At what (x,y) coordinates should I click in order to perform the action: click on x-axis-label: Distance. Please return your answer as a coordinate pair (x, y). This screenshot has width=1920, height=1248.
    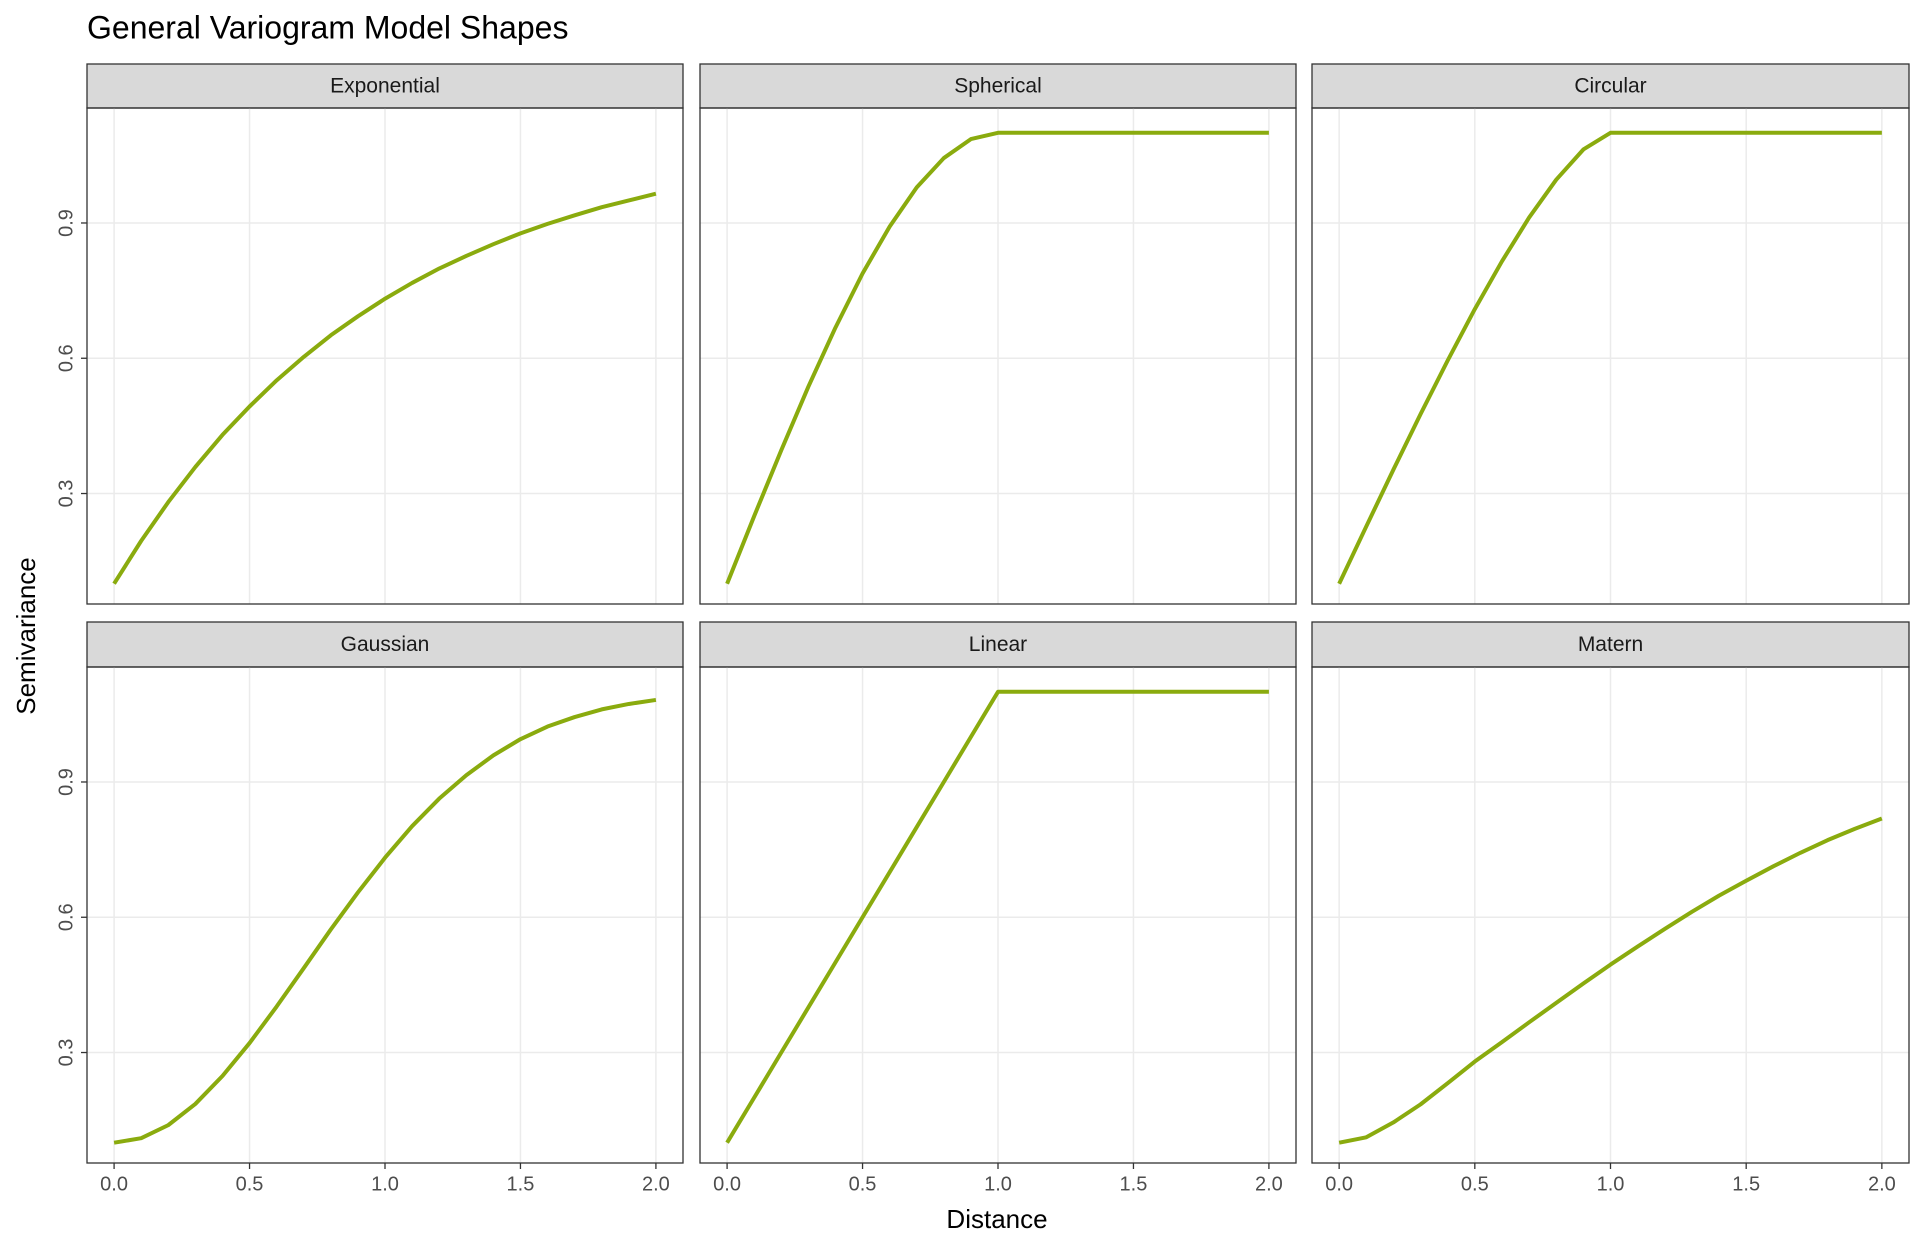
    Looking at the image, I should click on (996, 1219).